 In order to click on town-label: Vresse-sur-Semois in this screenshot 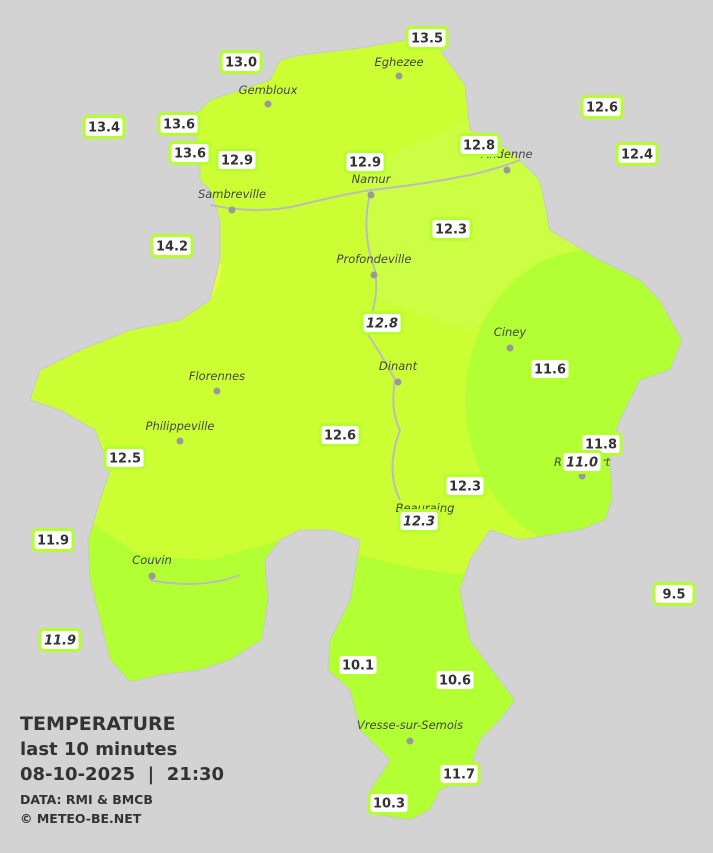, I will do `click(410, 725)`.